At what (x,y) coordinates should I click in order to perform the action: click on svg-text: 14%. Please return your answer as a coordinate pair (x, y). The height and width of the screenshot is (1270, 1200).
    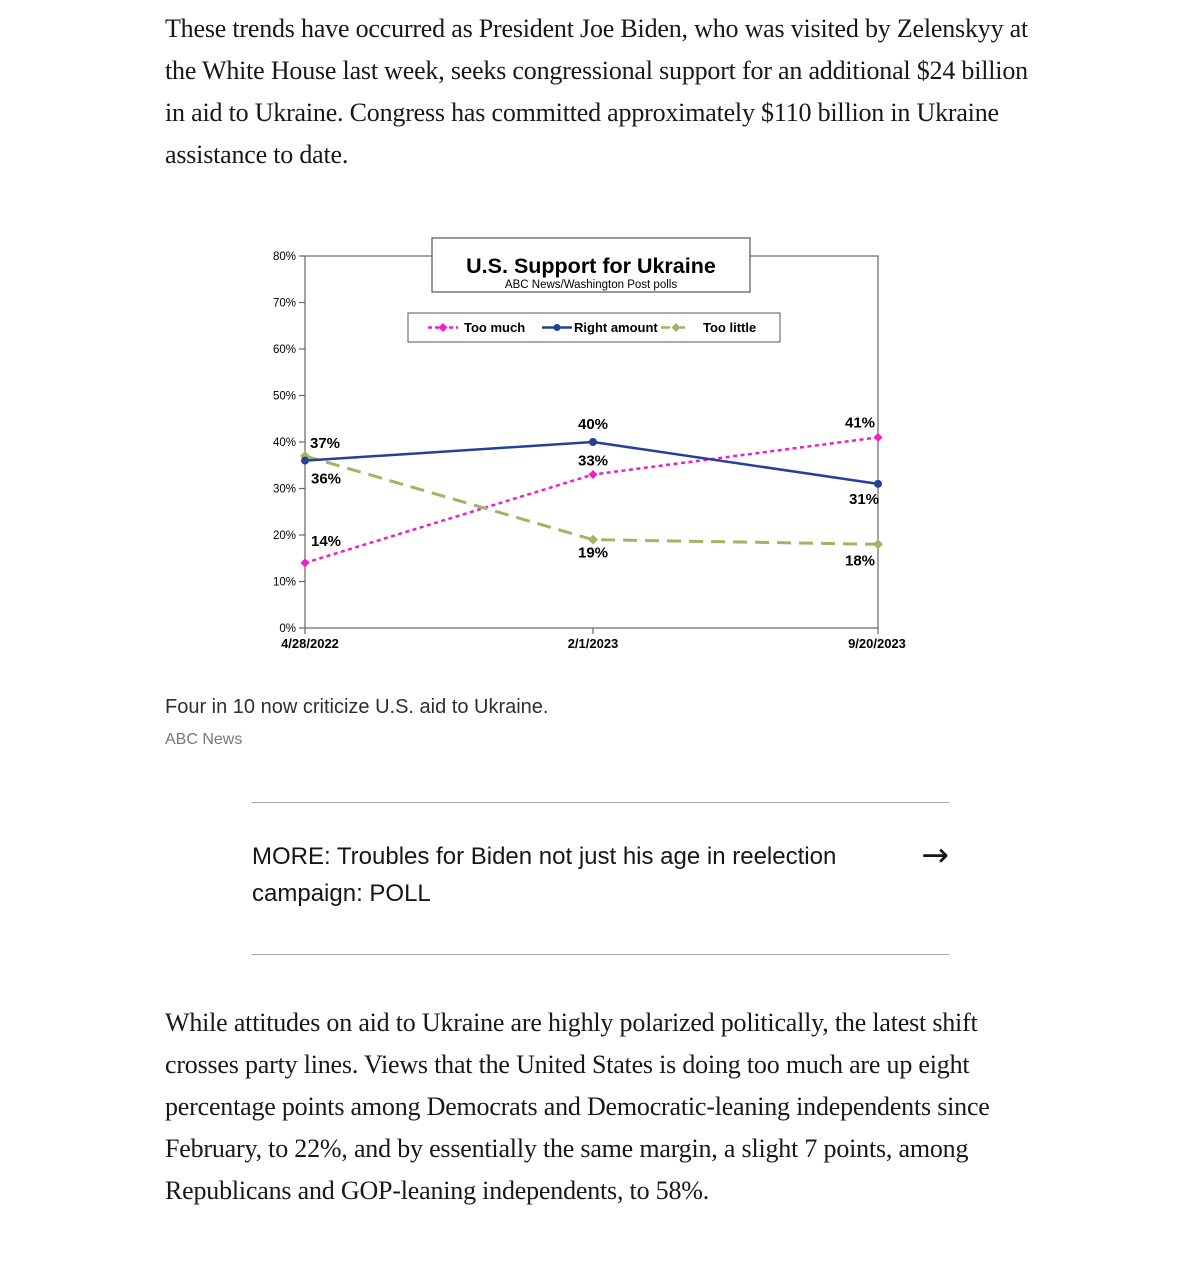
    Looking at the image, I should click on (326, 541).